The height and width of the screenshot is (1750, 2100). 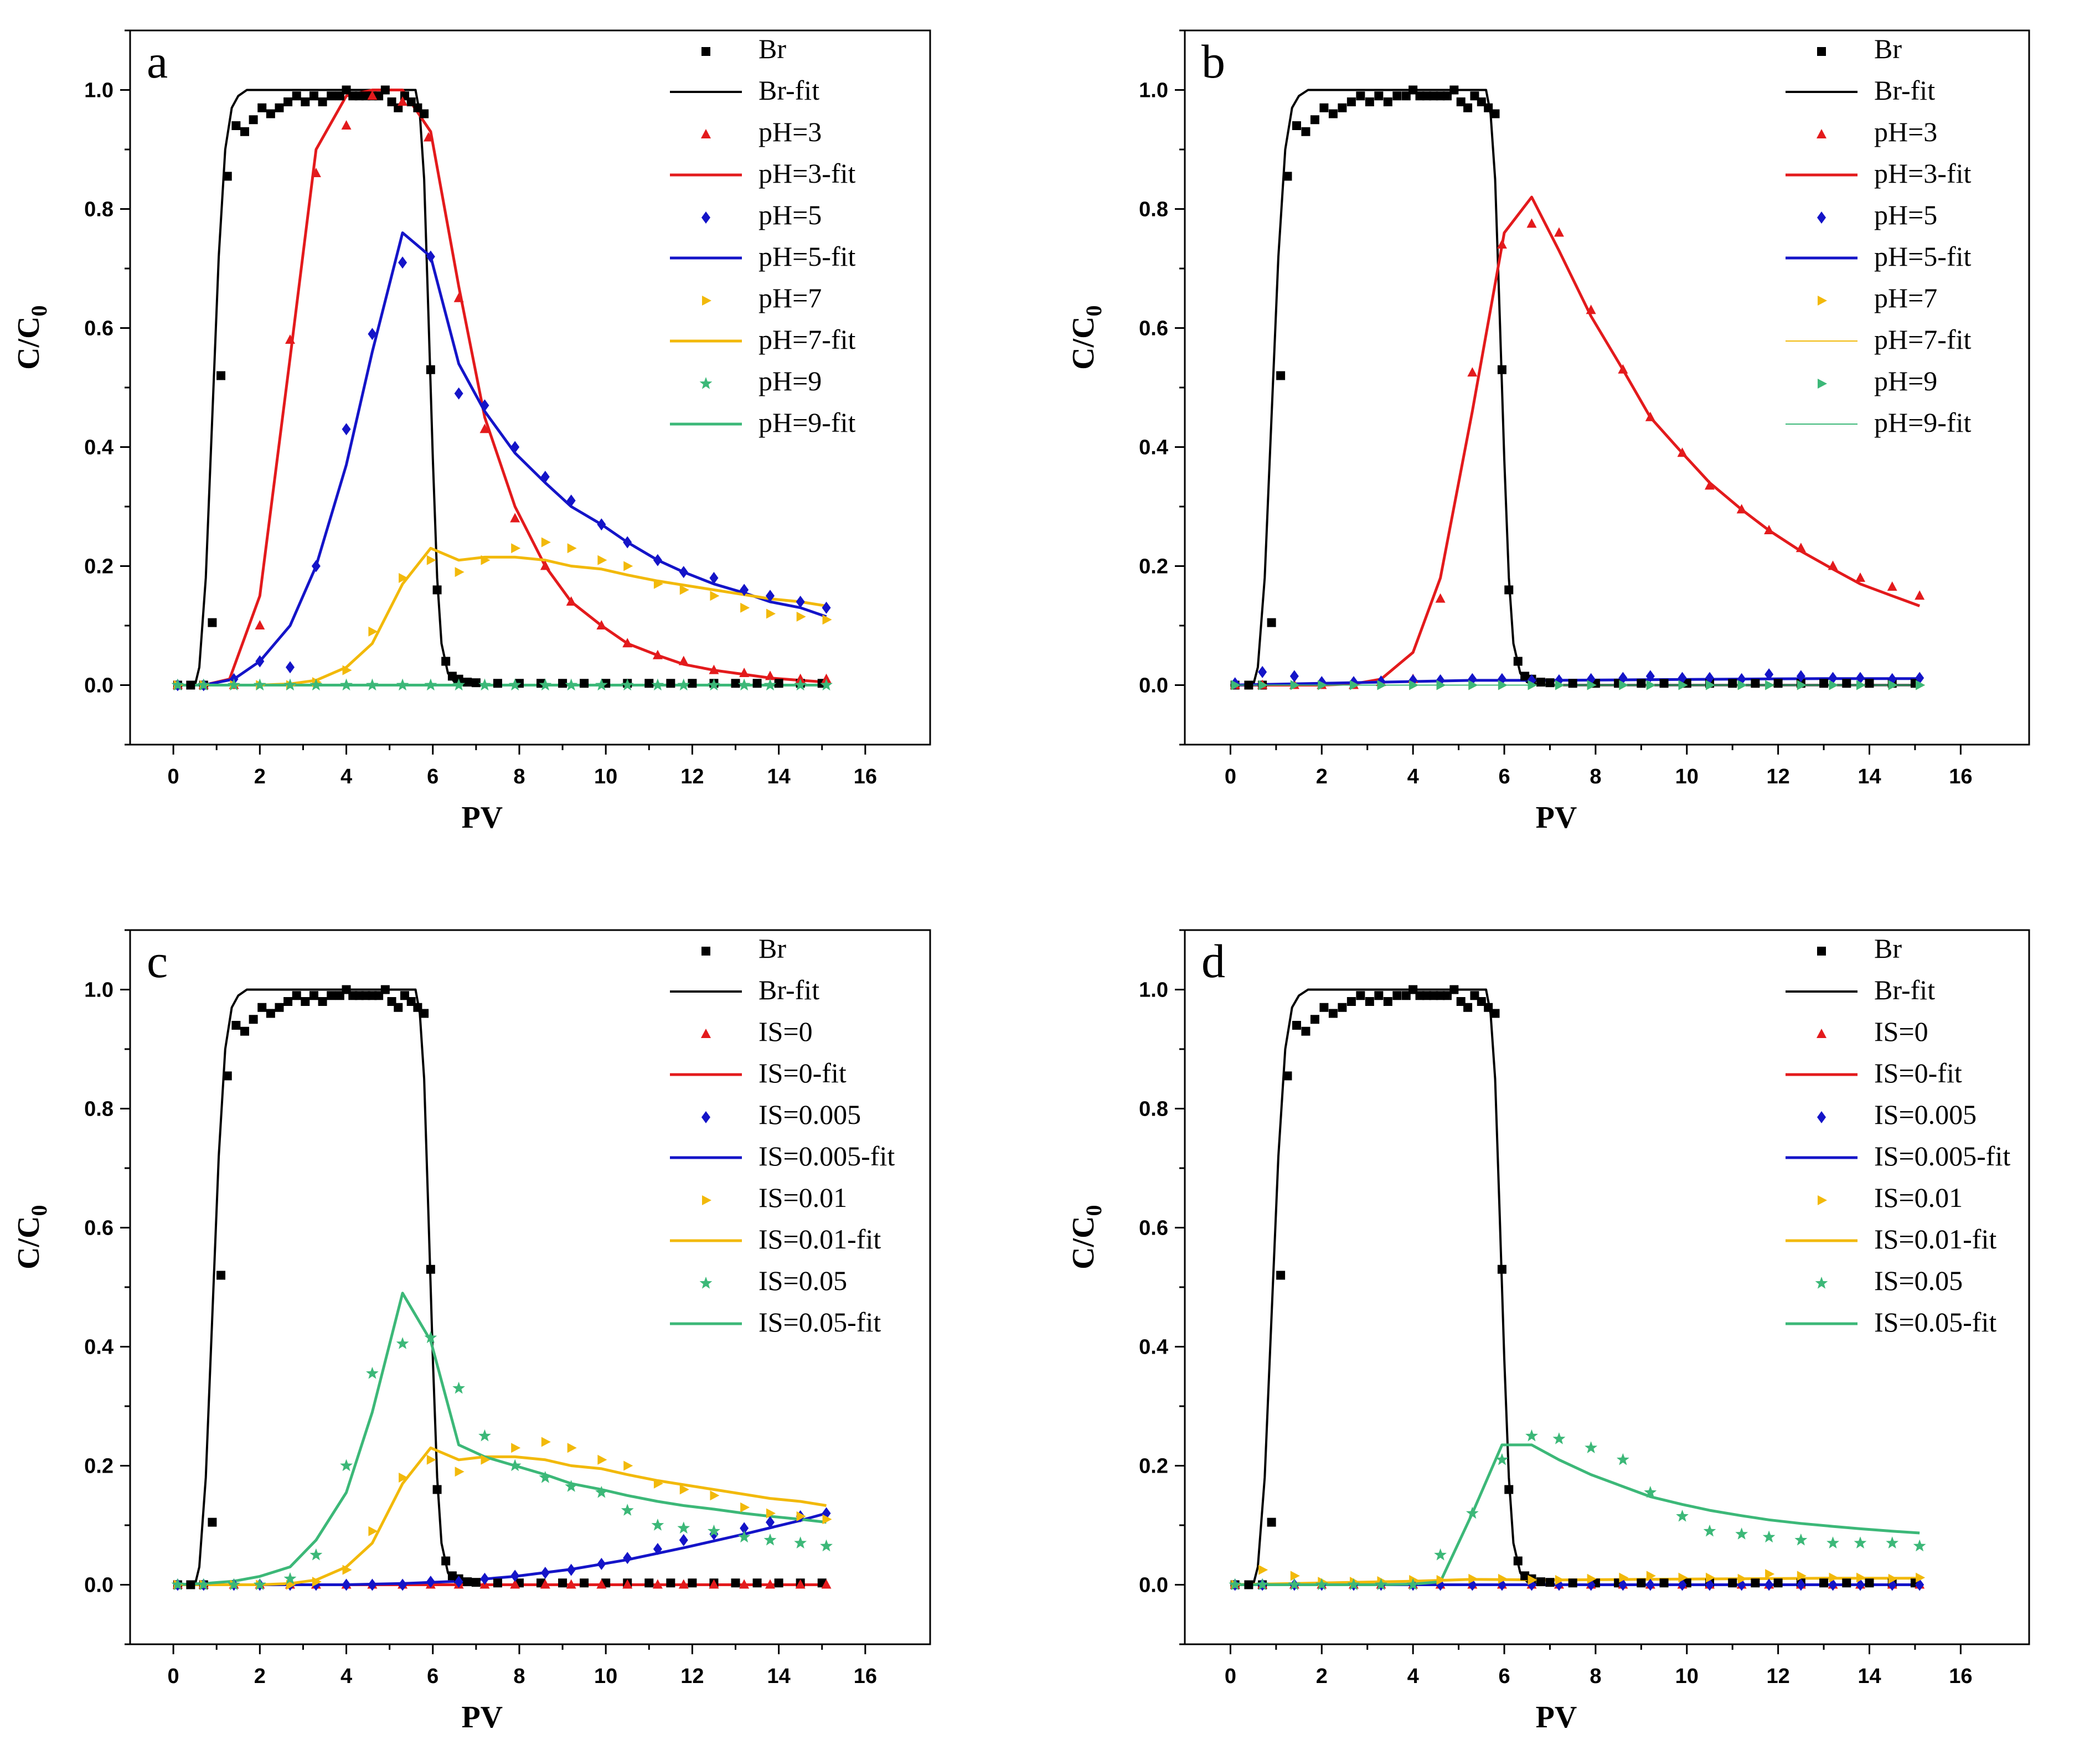 What do you see at coordinates (98, 90) in the screenshot?
I see `y-tick-label: 1.0` at bounding box center [98, 90].